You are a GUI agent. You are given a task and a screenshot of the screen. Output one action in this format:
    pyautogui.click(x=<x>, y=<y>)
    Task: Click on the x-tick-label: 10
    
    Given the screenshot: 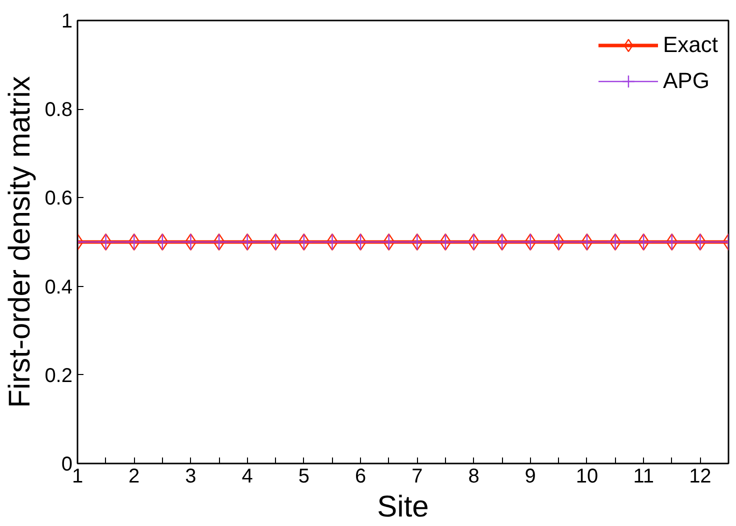 What is the action you would take?
    pyautogui.click(x=587, y=477)
    